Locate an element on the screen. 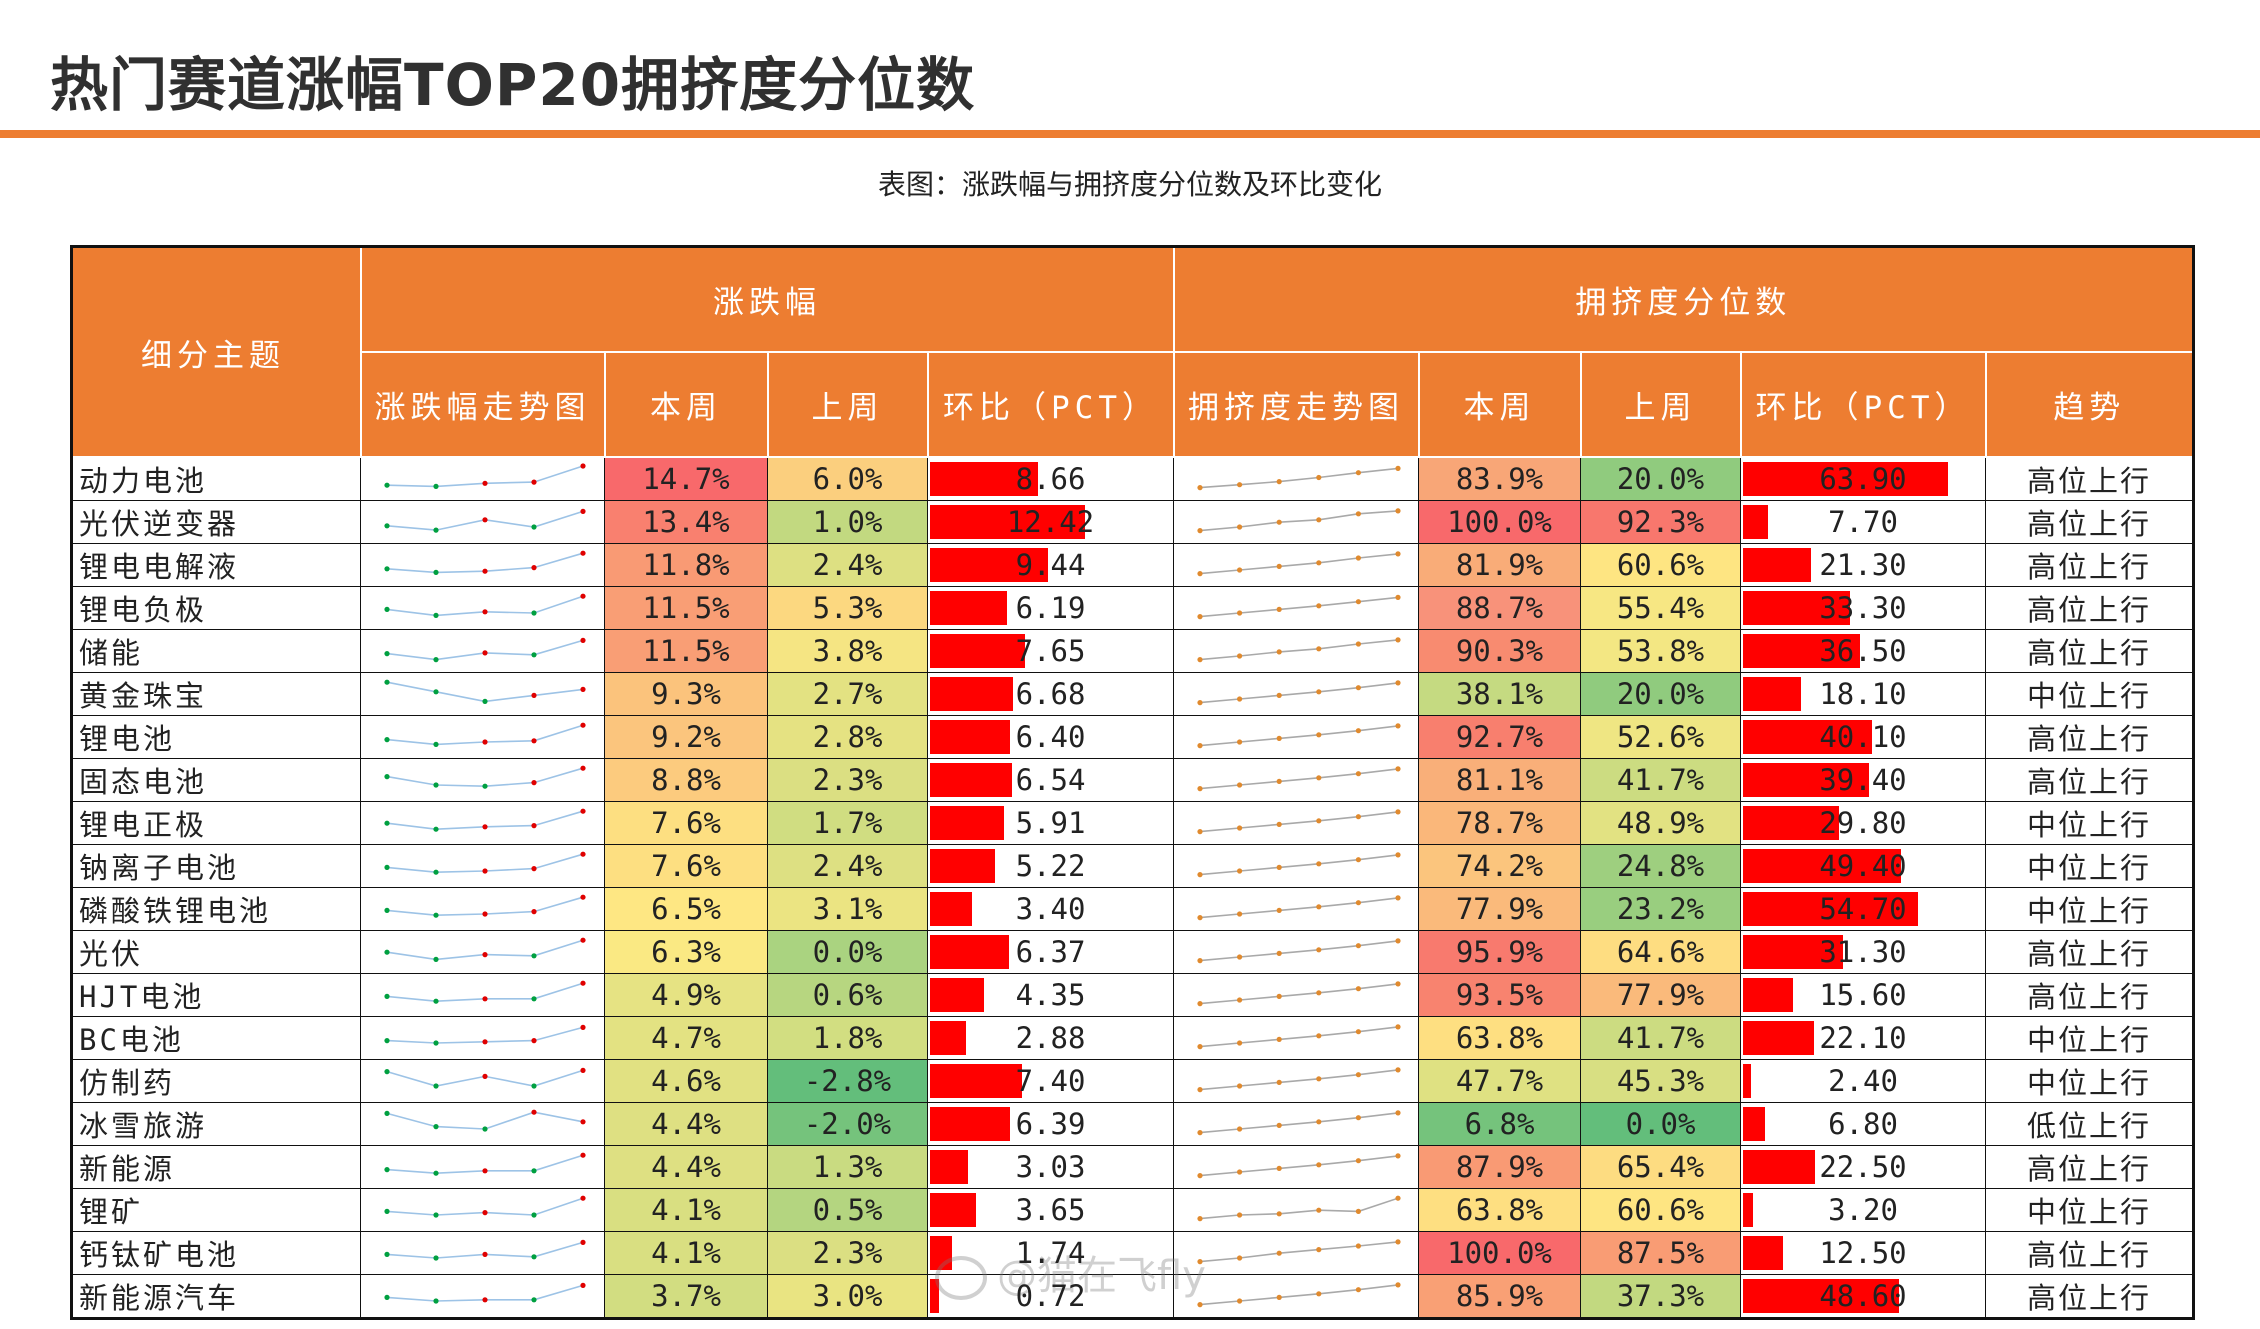 This screenshot has width=2260, height=1329. crowd-qoq-bar-value: 29.80 is located at coordinates (1863, 823).